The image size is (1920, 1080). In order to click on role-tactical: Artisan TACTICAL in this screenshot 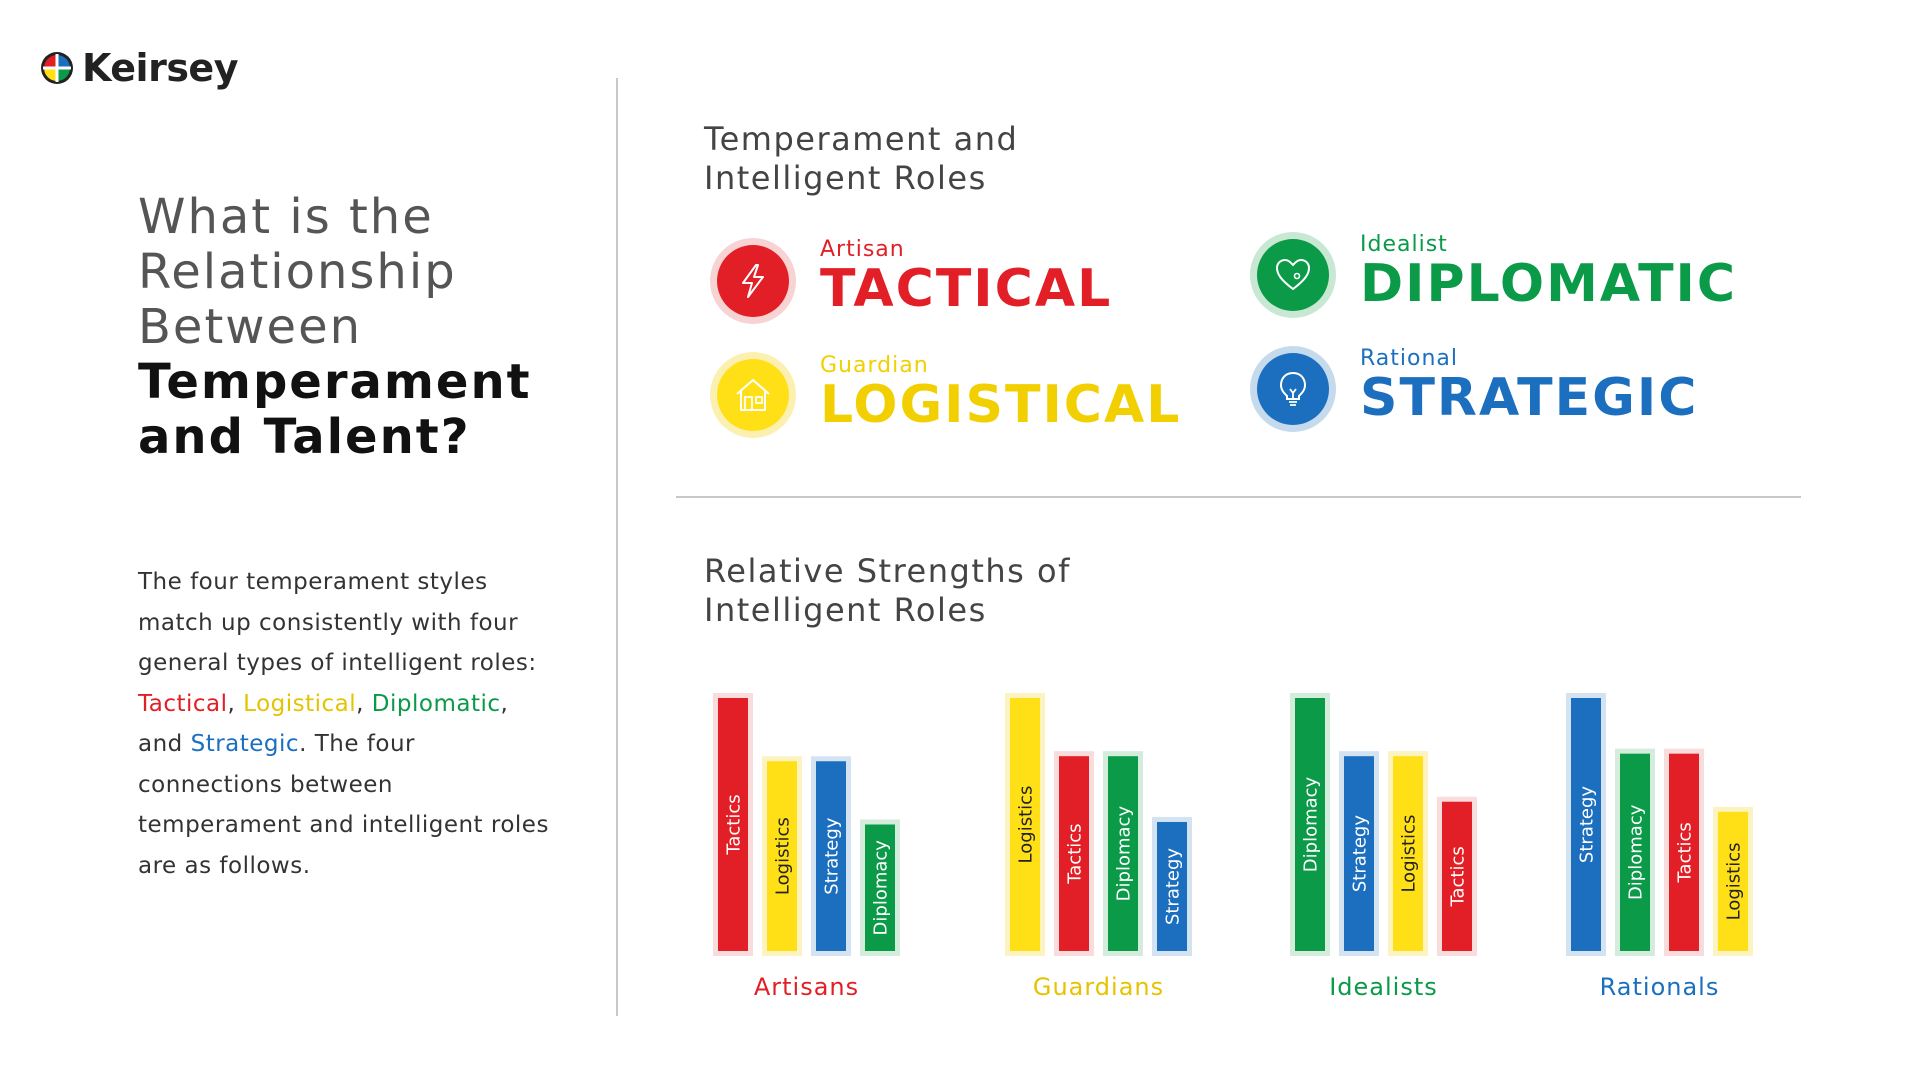, I will do `click(911, 281)`.